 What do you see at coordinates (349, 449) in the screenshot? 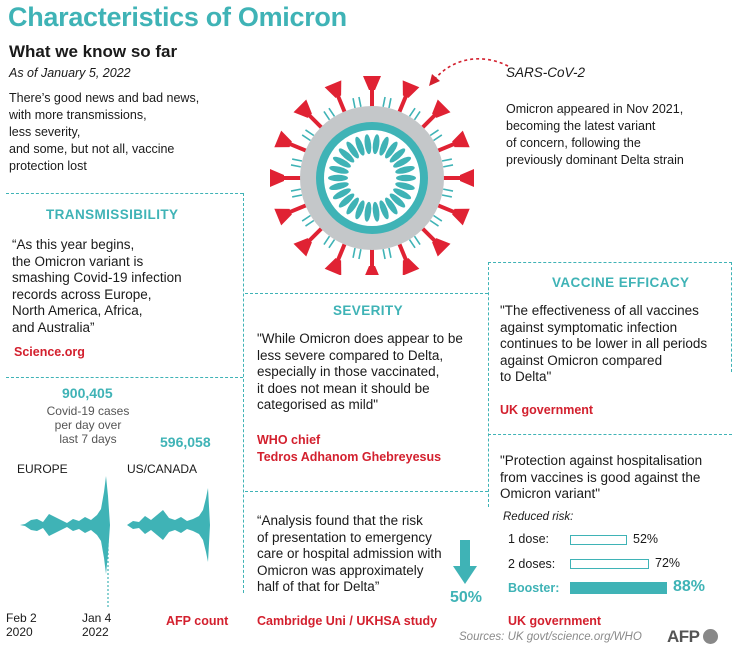
I see `severity-source: WHO chief Tedros Adhanom Ghebreyesus` at bounding box center [349, 449].